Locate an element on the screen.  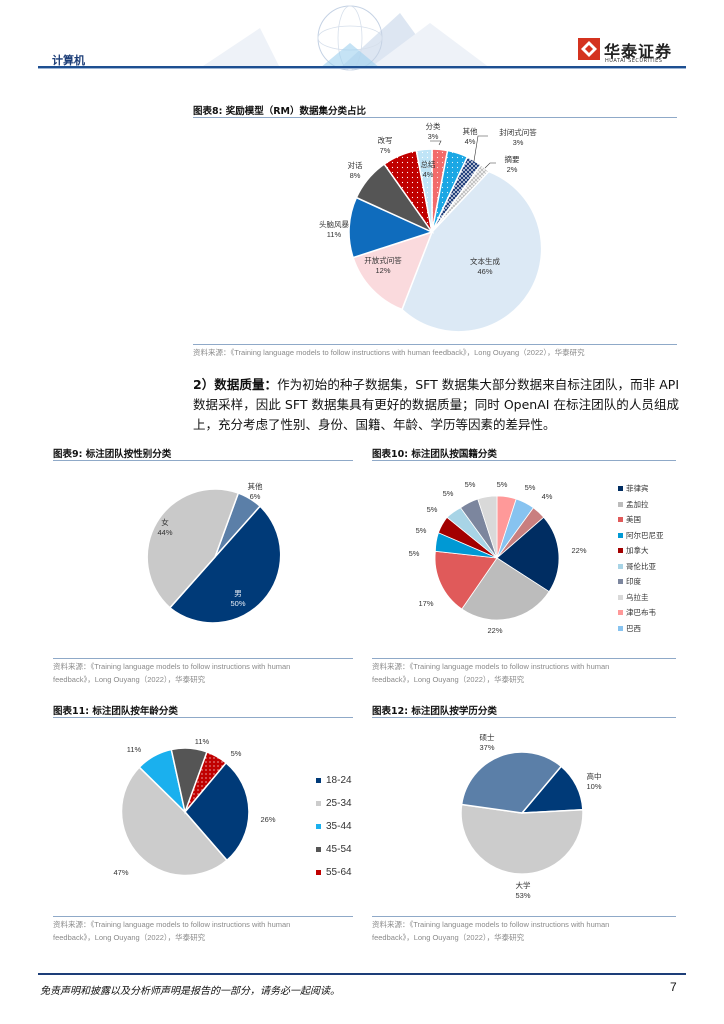
figure-9-source-rule is located at coordinates (203, 658).